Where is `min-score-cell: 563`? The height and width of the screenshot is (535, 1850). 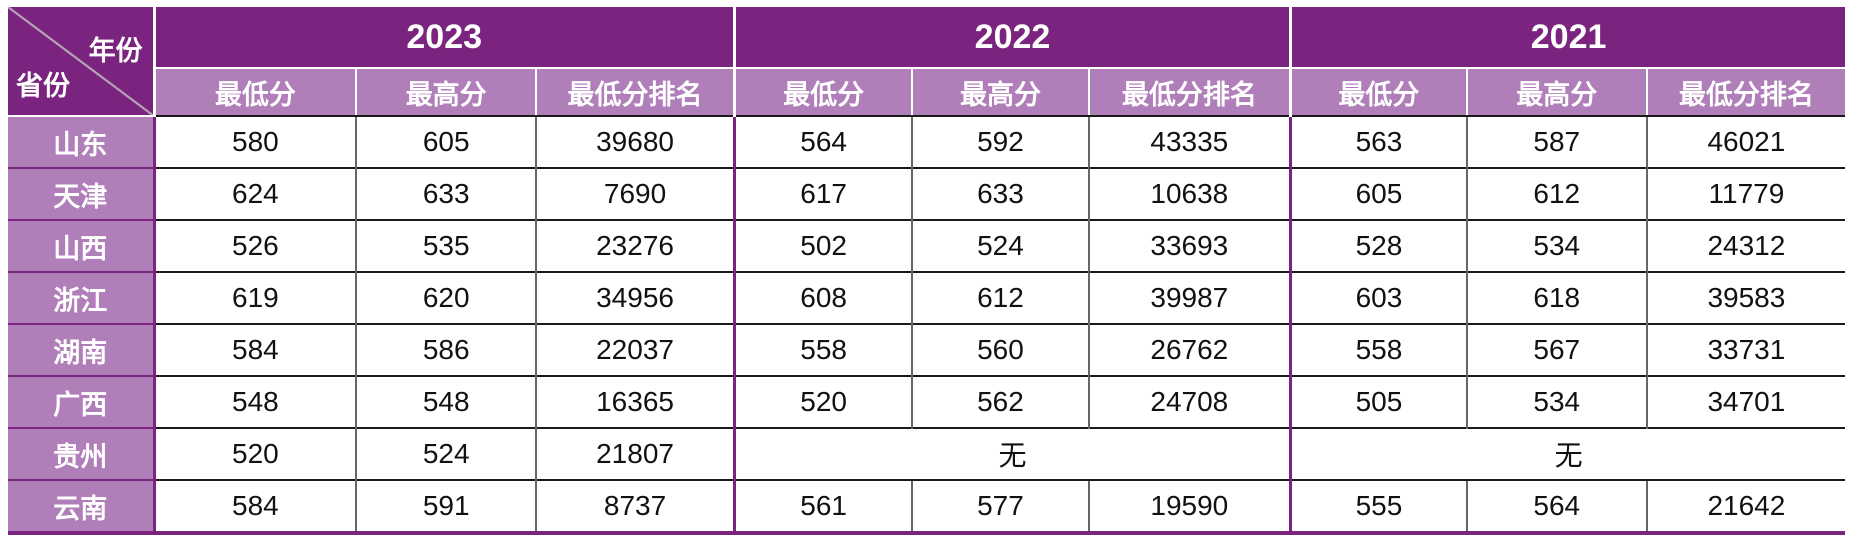
min-score-cell: 563 is located at coordinates (1378, 142).